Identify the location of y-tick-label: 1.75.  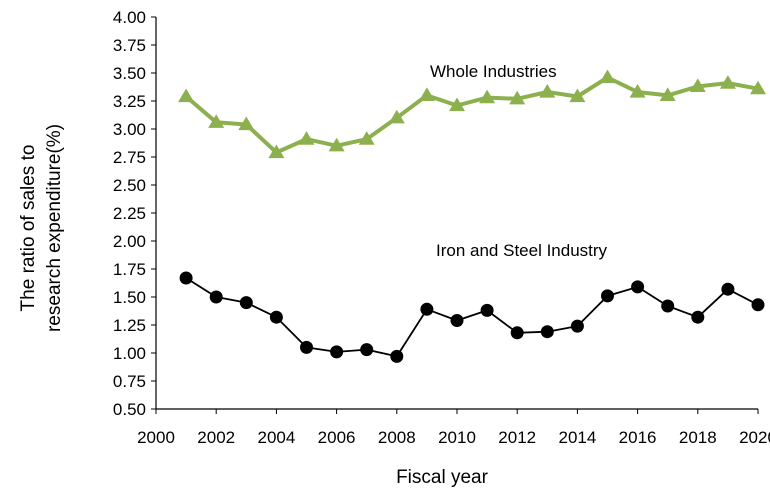
(129, 269).